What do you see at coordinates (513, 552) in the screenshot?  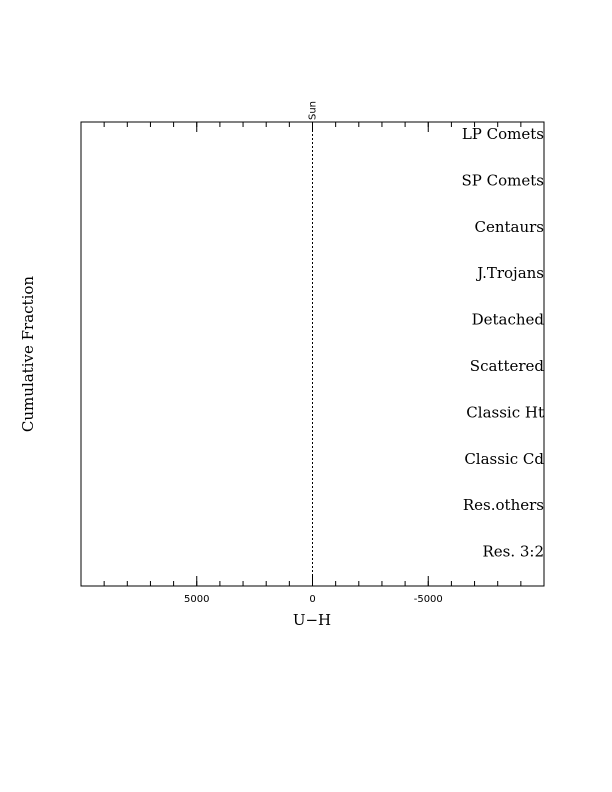 I see `panel-label: Res. 3:2` at bounding box center [513, 552].